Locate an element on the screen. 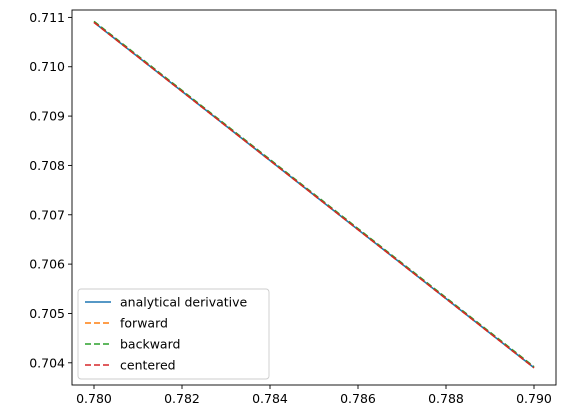  y-tick-label: 0.709 is located at coordinates (47, 116).